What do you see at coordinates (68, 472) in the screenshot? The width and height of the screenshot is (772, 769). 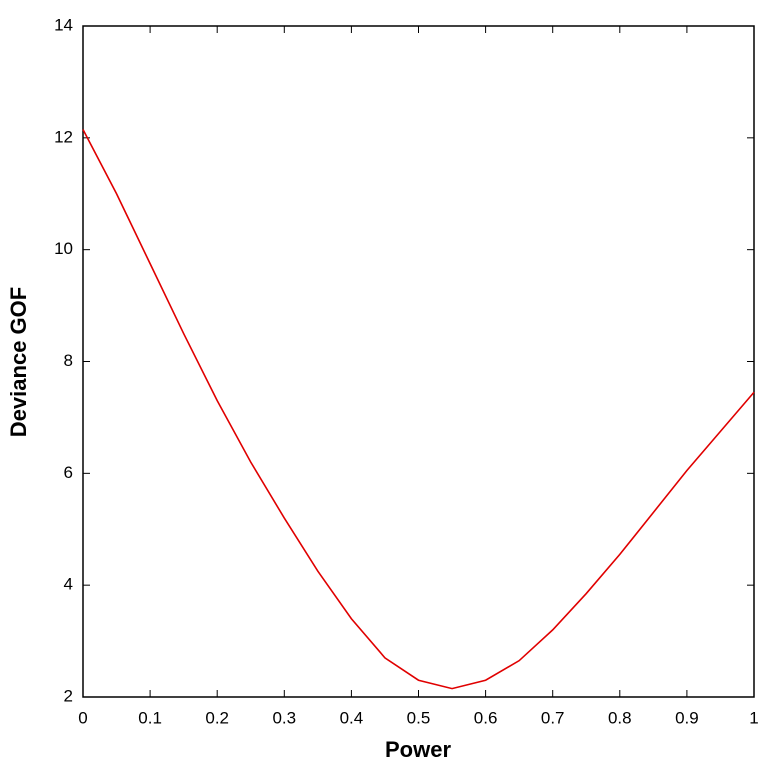 I see `y-tick-label: 6` at bounding box center [68, 472].